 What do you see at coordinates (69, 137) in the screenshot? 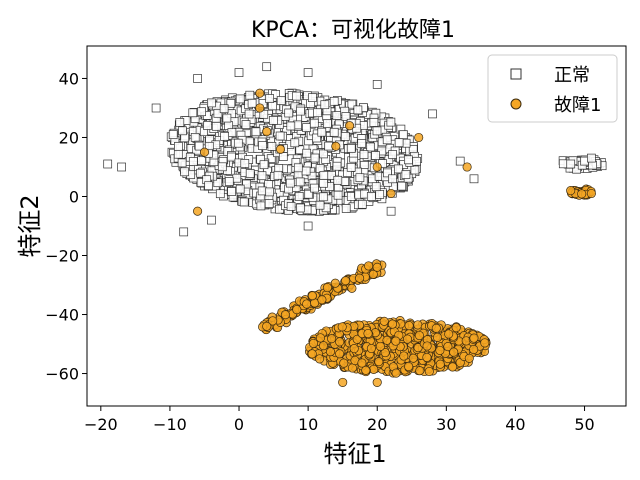
I see `y-tick-label: 20` at bounding box center [69, 137].